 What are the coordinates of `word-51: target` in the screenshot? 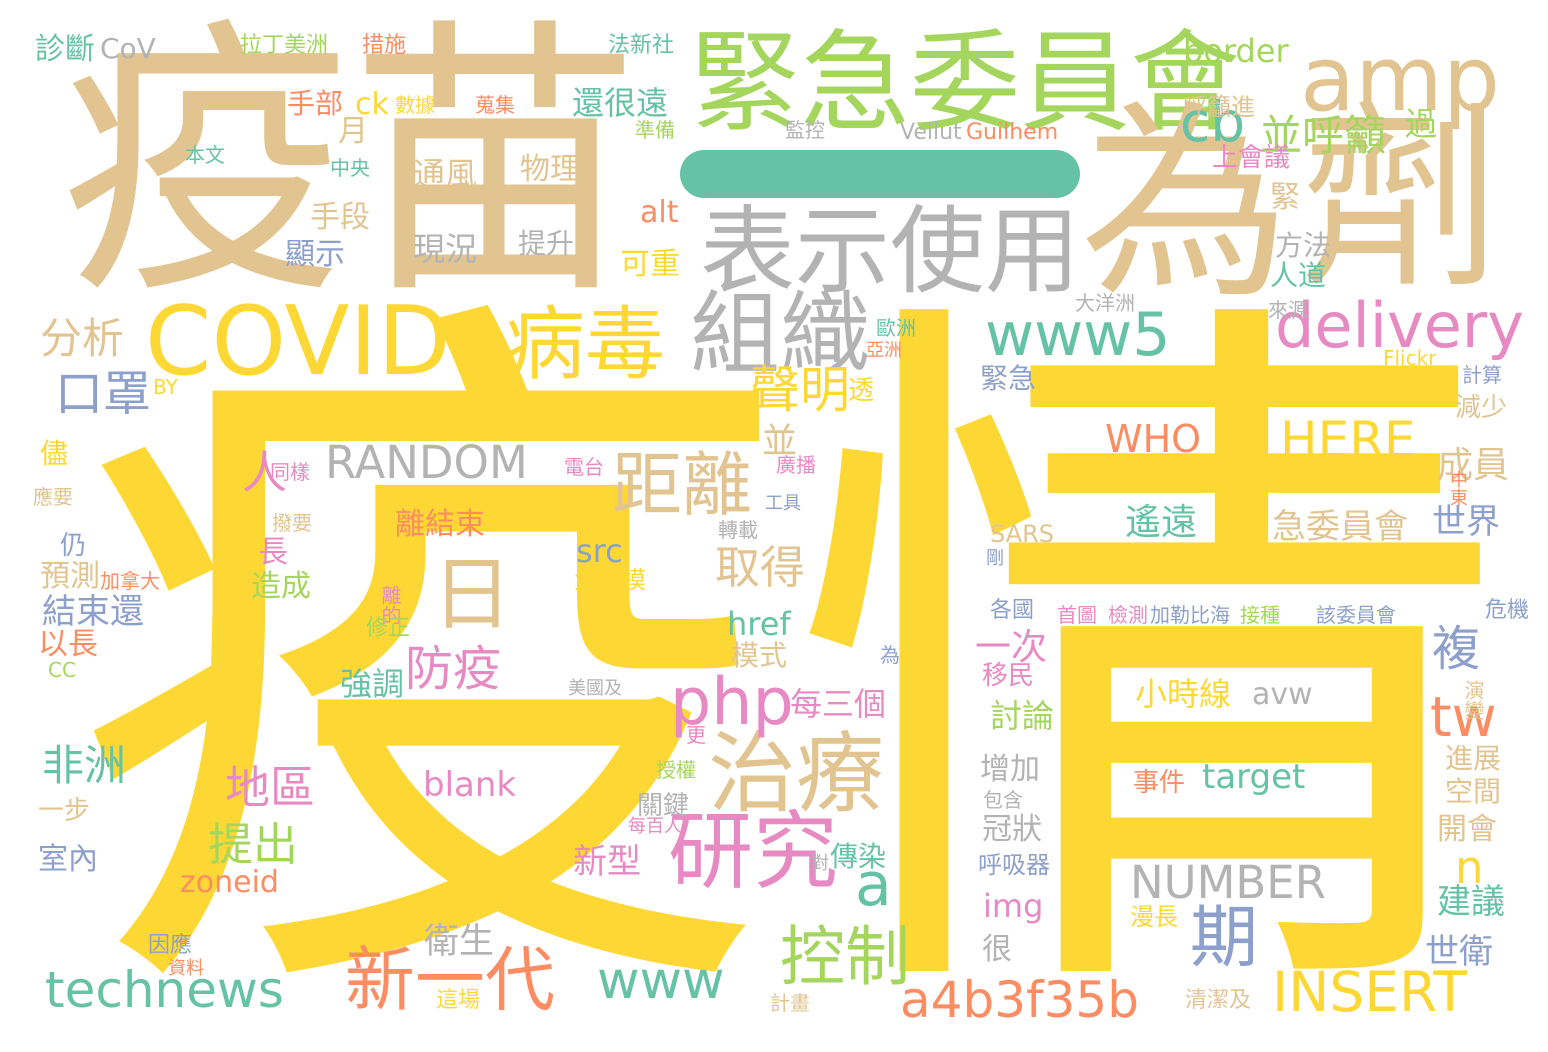 It's located at (1254, 777).